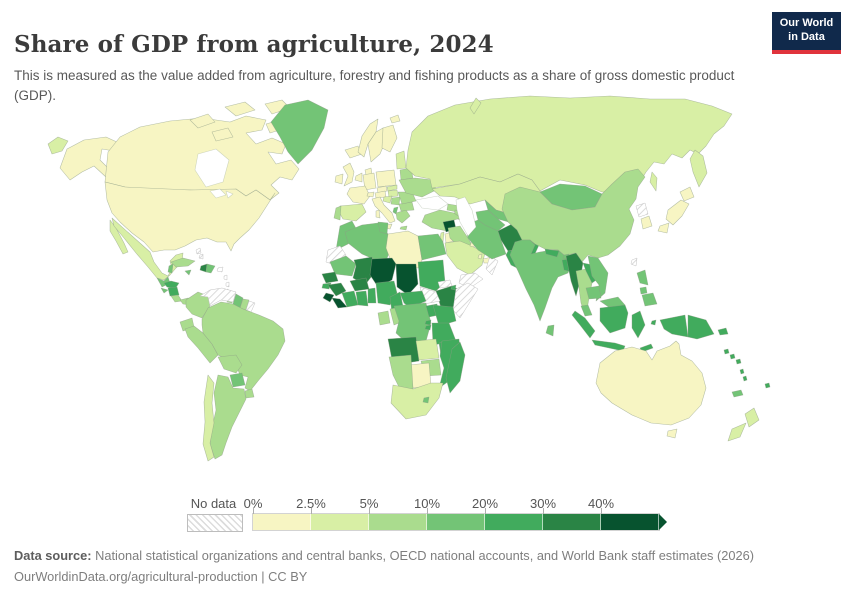  What do you see at coordinates (359, 284) in the screenshot?
I see `country-burkina-faso` at bounding box center [359, 284].